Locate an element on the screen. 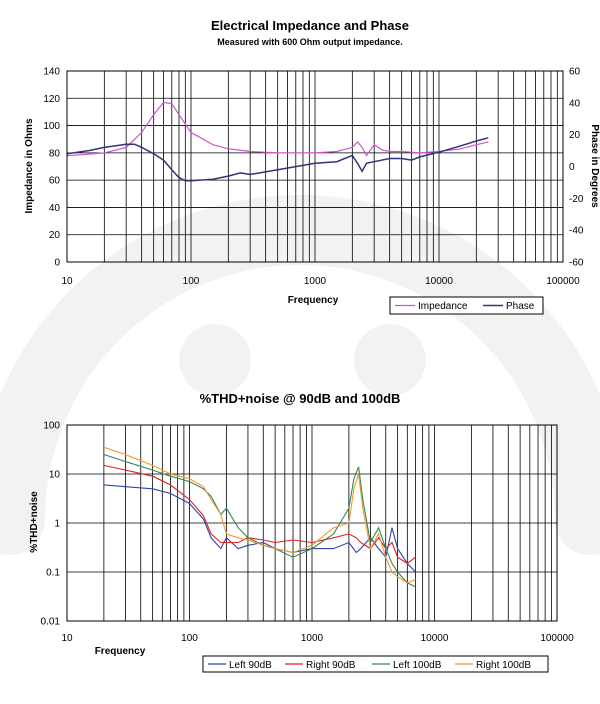 This screenshot has height=704, width=600. chart2-y-tick-label: 0.01 is located at coordinates (51, 622).